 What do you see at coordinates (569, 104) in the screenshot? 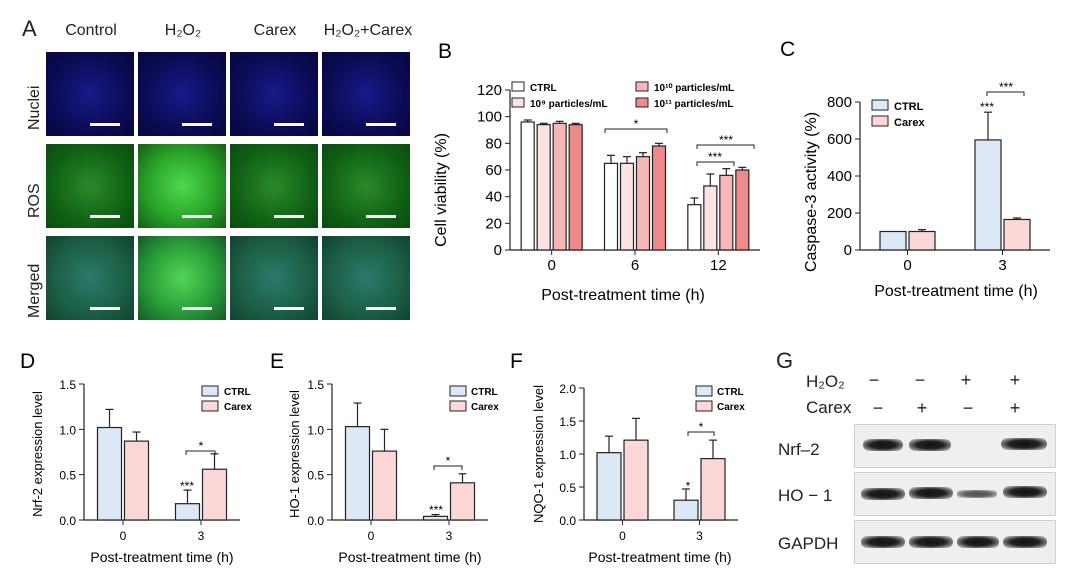
I see `legend-label-1e9: 10⁹ particles/mL` at bounding box center [569, 104].